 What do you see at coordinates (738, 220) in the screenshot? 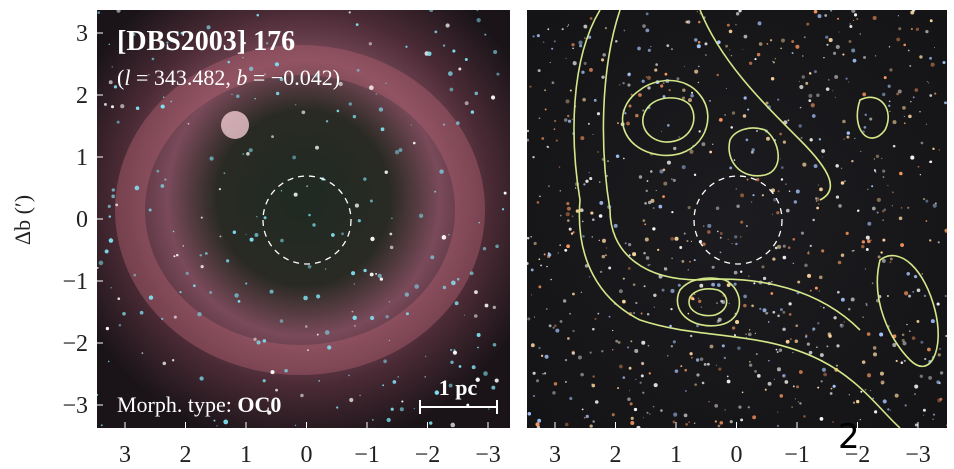
I see `cluster-circle` at bounding box center [738, 220].